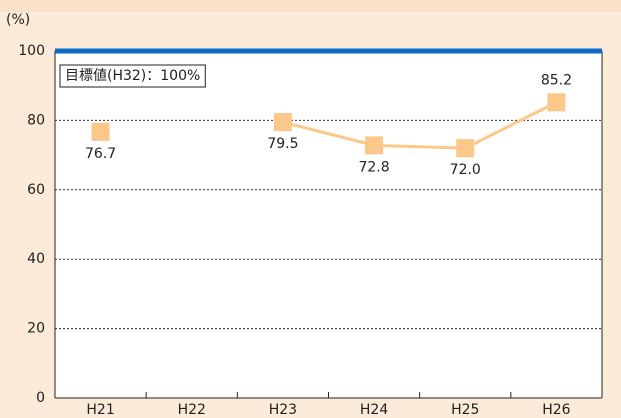 The width and height of the screenshot is (621, 418). Describe the element at coordinates (283, 410) in the screenshot. I see `x-tick-label: H23` at that location.